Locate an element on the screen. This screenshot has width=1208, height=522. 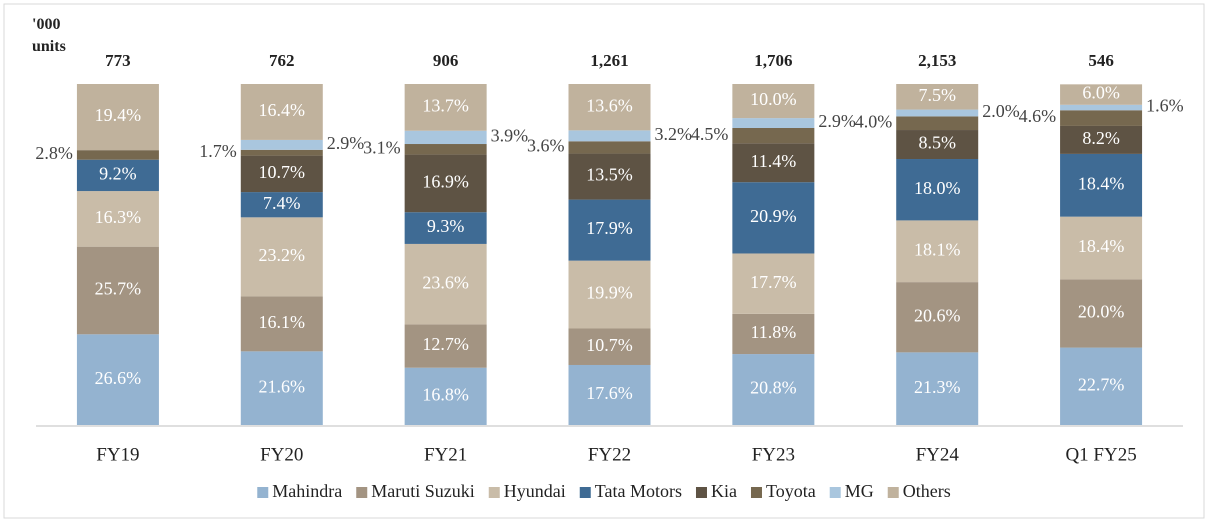
data-label: 7.5% is located at coordinates (937, 95).